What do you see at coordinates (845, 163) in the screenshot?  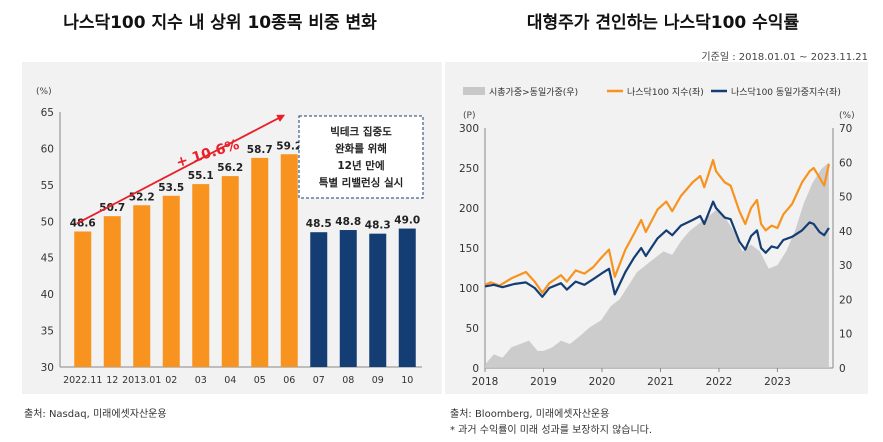 I see `right-tick-label: 60` at bounding box center [845, 163].